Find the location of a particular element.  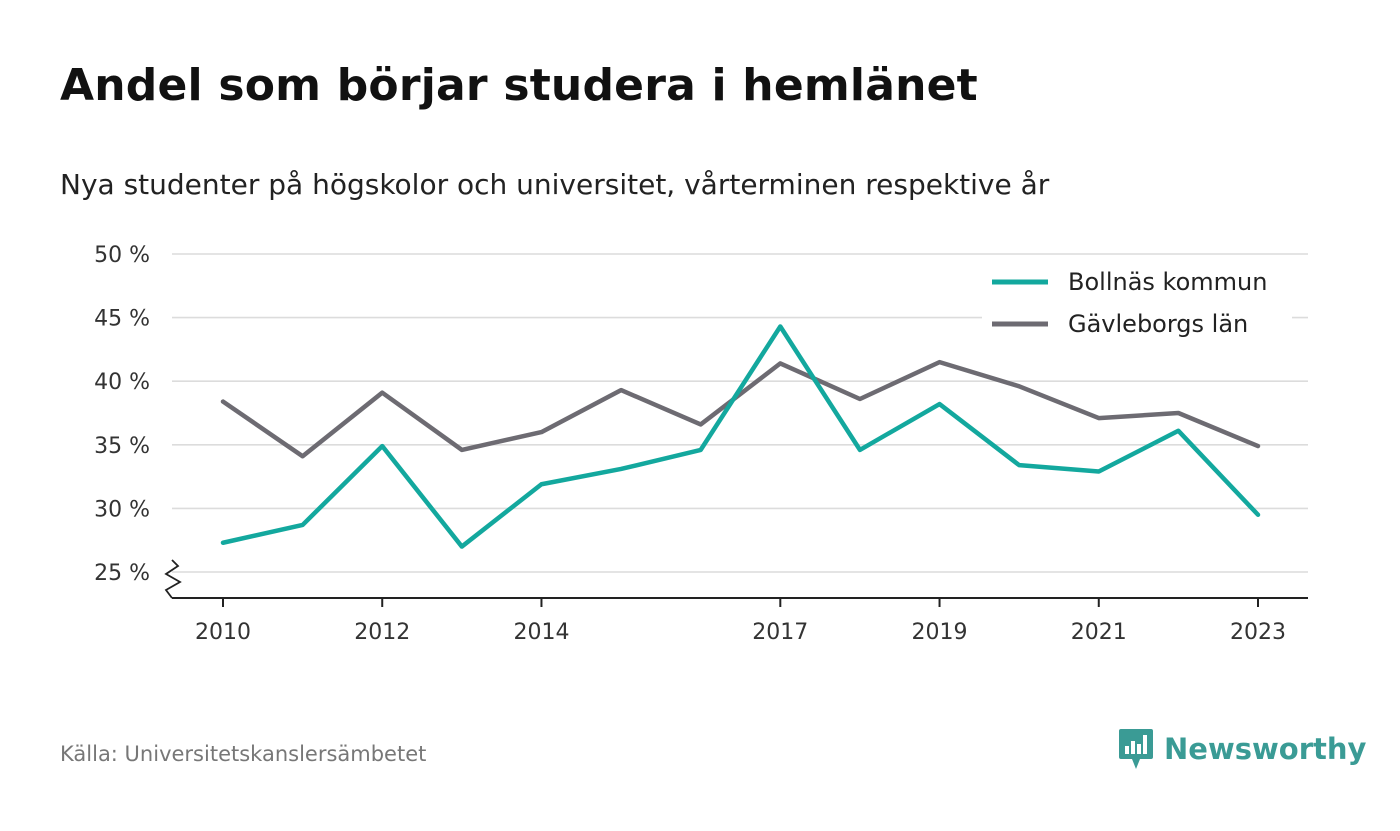

y-axis-ticks: 25 % 30 % 35 % 40 % 45 % 50 % is located at coordinates (122, 414).